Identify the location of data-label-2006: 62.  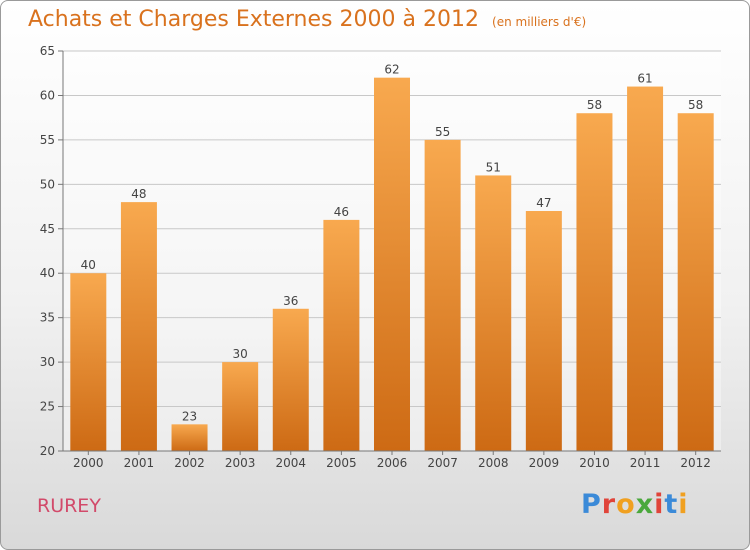
(391, 70).